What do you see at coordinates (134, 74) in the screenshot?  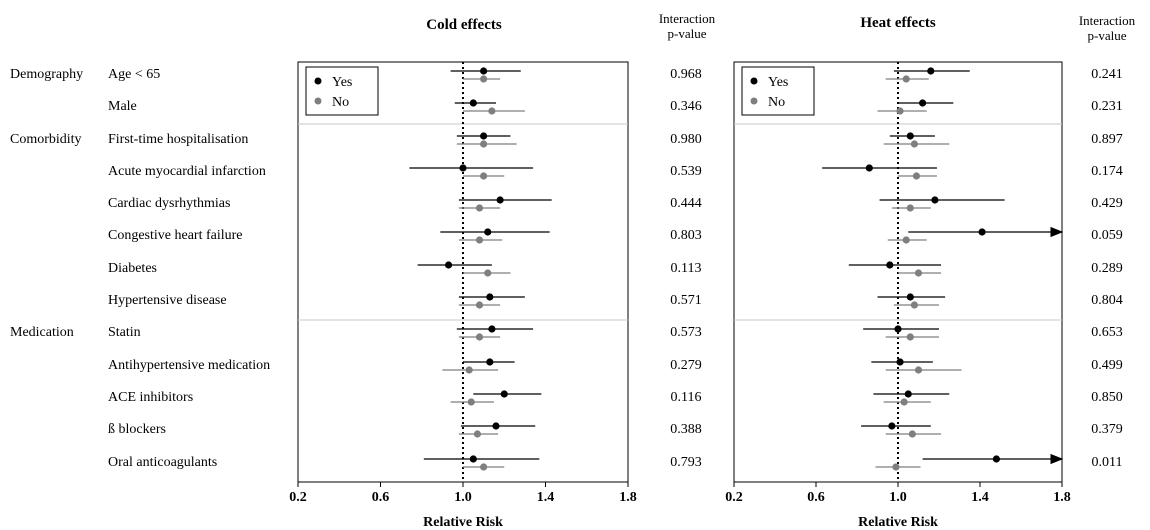 I see `row-label-age: Age < 65` at bounding box center [134, 74].